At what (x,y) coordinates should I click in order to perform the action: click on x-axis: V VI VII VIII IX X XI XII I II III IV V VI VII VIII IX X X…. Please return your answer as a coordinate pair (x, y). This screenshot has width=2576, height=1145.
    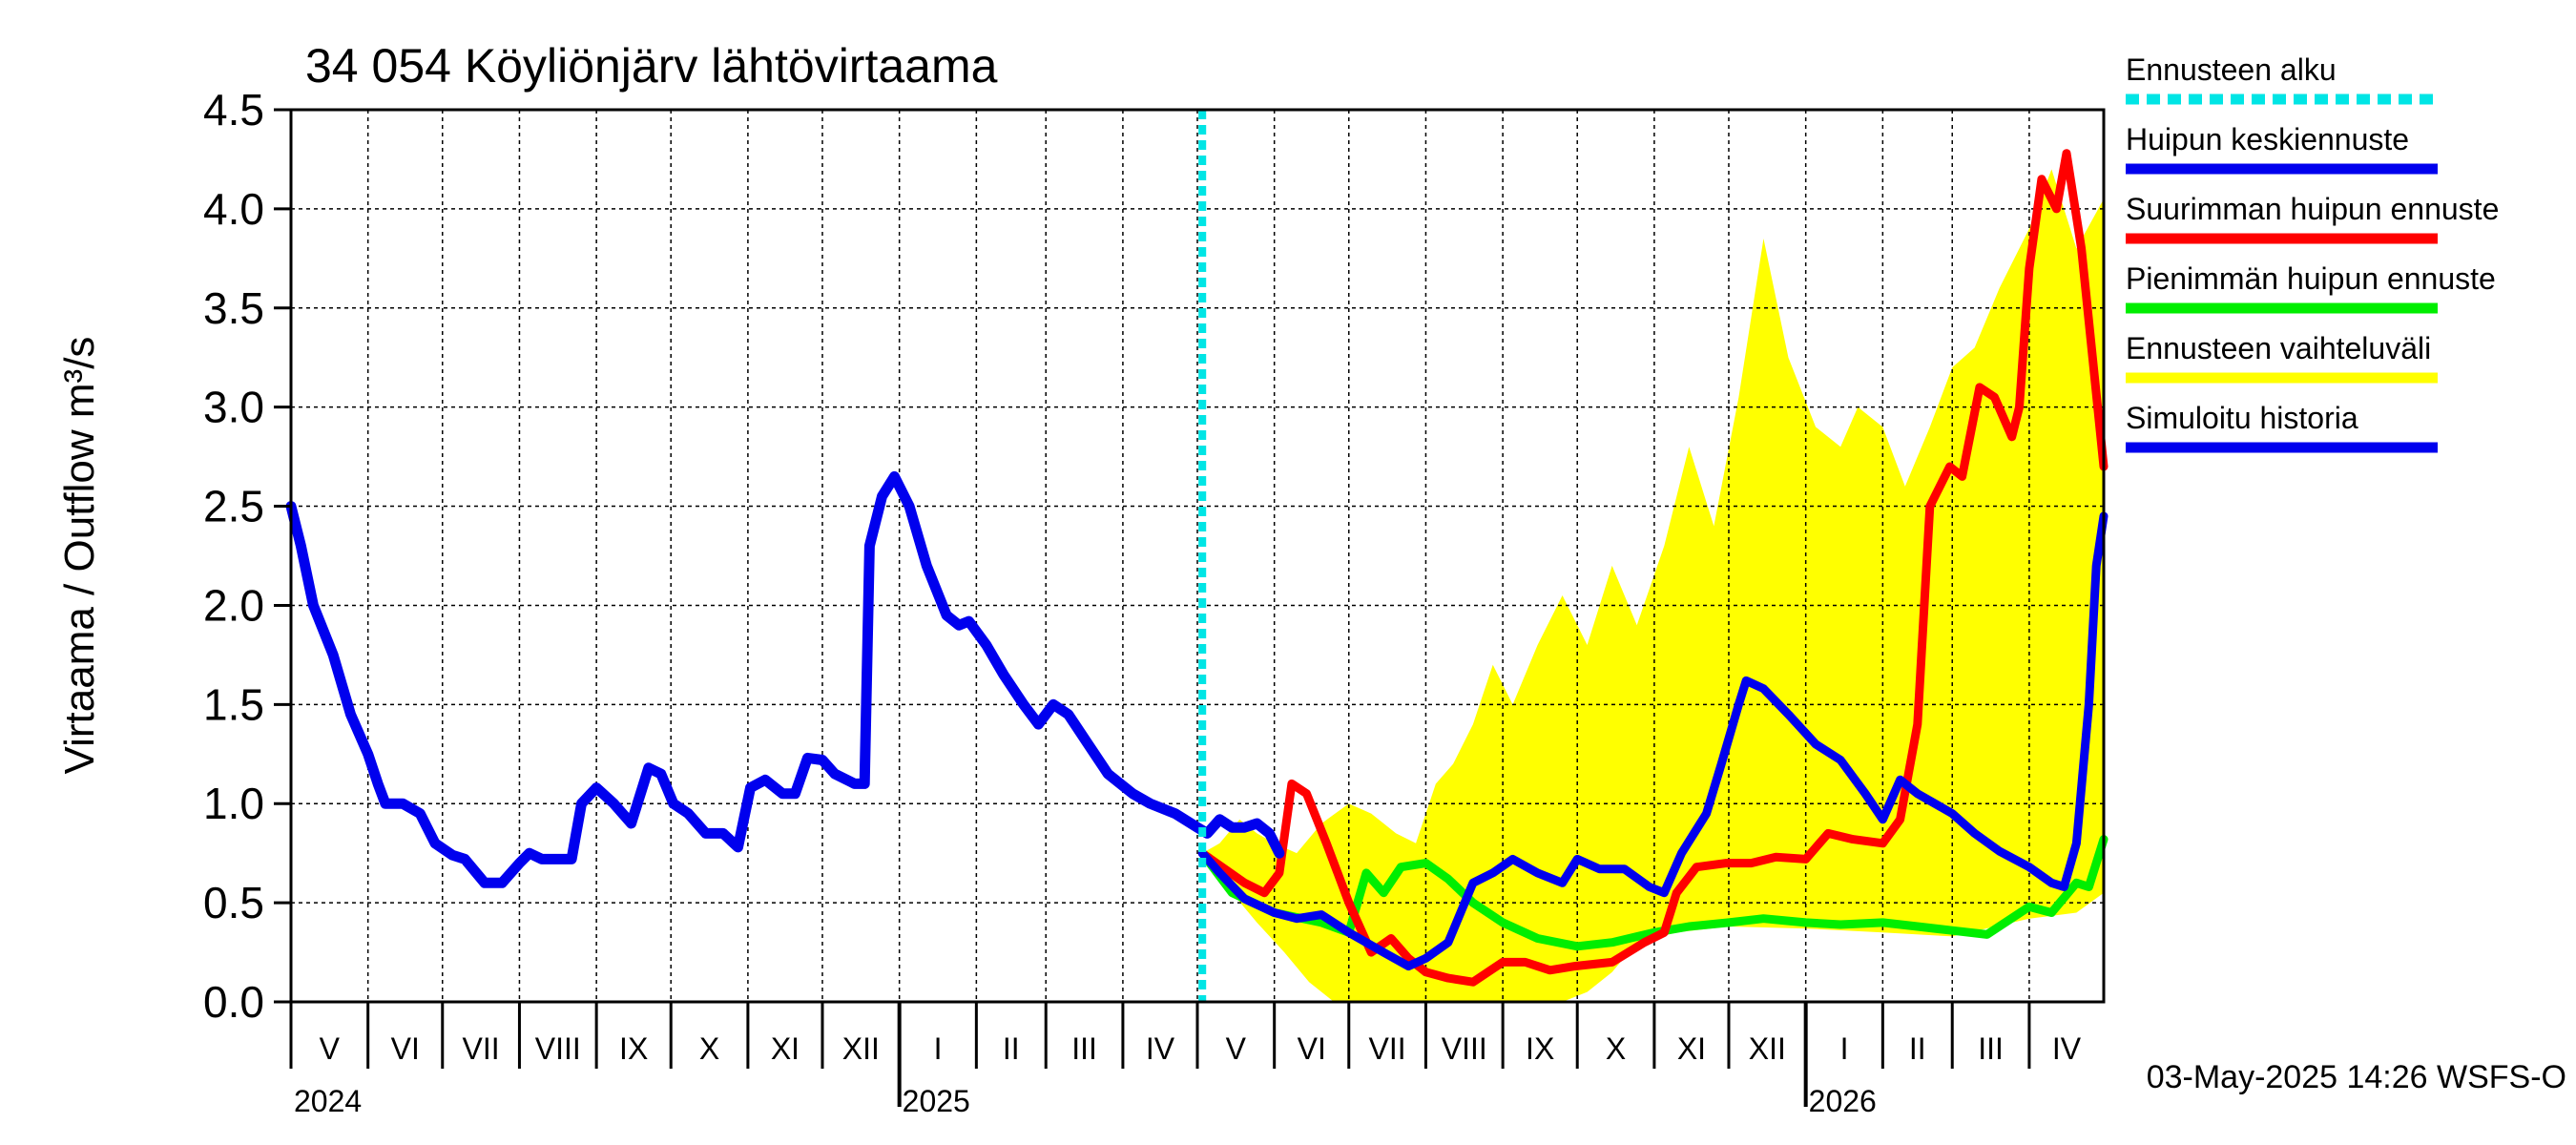
    Looking at the image, I should click on (1185, 1060).